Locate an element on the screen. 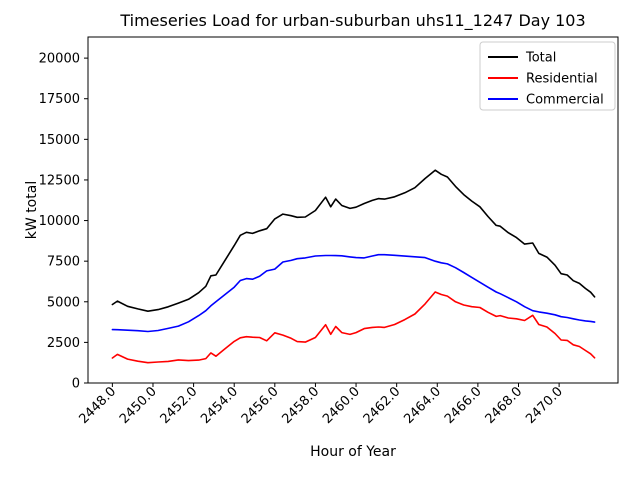  legend-label: Commercial is located at coordinates (565, 100).